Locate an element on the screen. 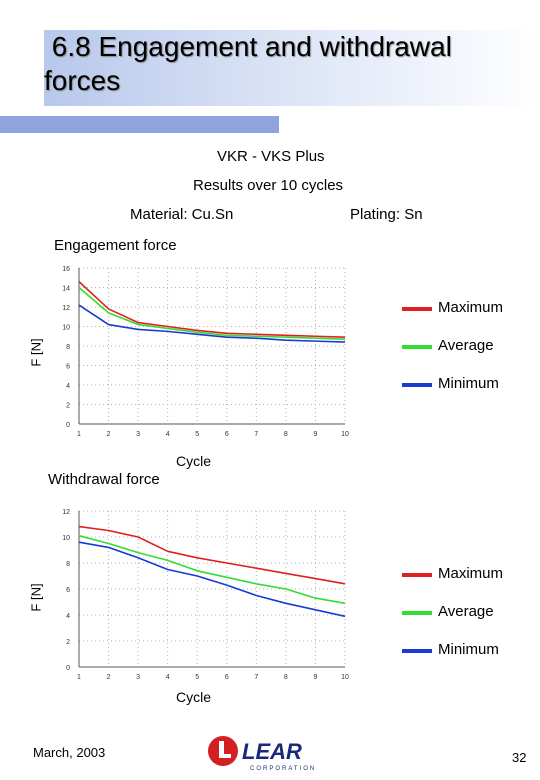 This screenshot has width=540, height=780. plating-label: Plating: Sn is located at coordinates (386, 214).